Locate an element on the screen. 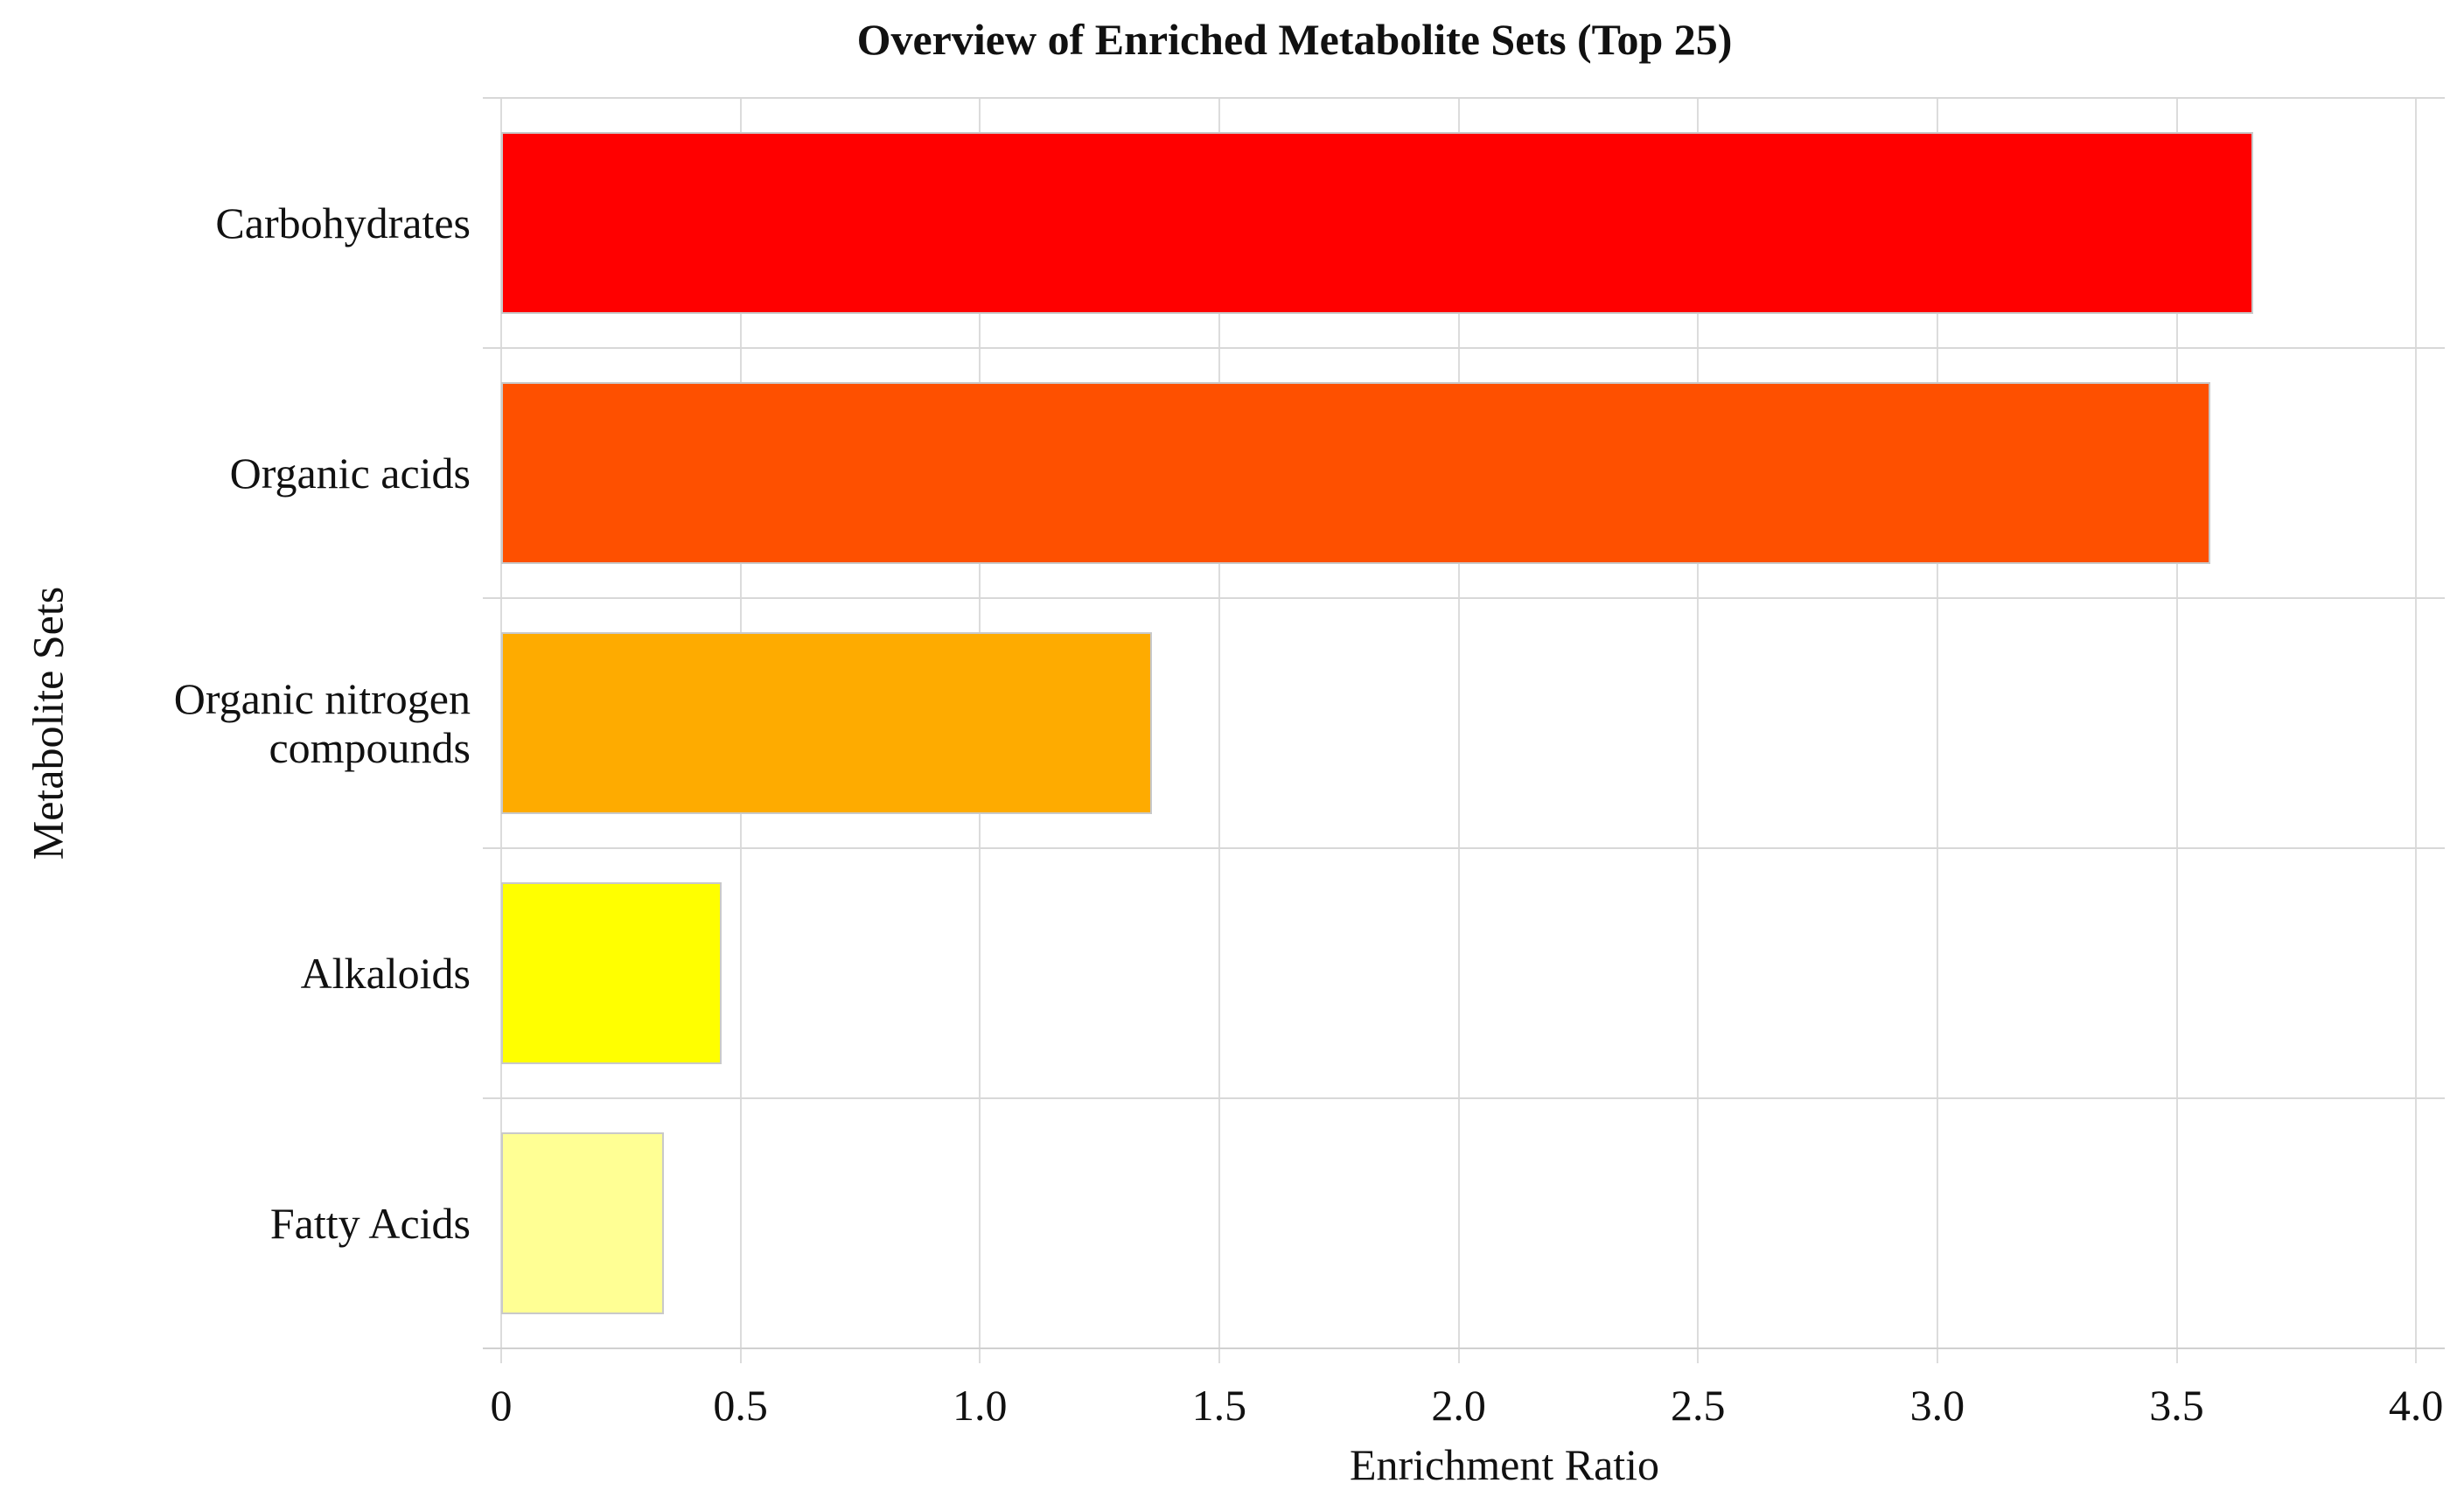  x-tick-label: 0 is located at coordinates (501, 1405).